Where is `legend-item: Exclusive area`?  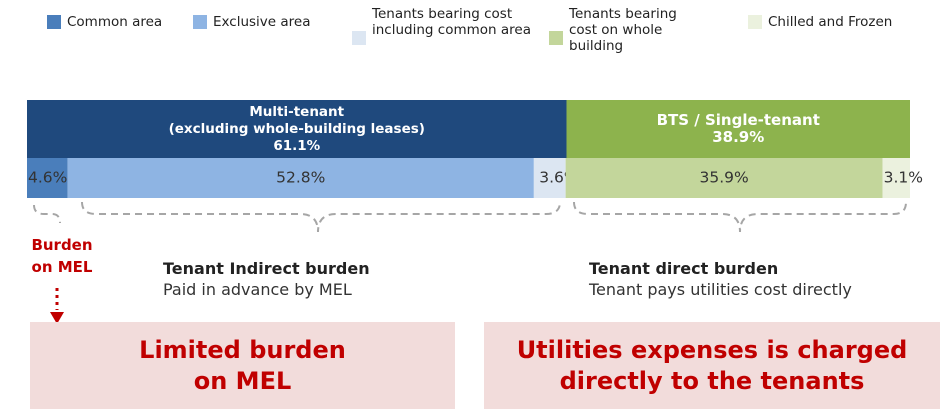
legend-item: Exclusive area is located at coordinates (268, 22).